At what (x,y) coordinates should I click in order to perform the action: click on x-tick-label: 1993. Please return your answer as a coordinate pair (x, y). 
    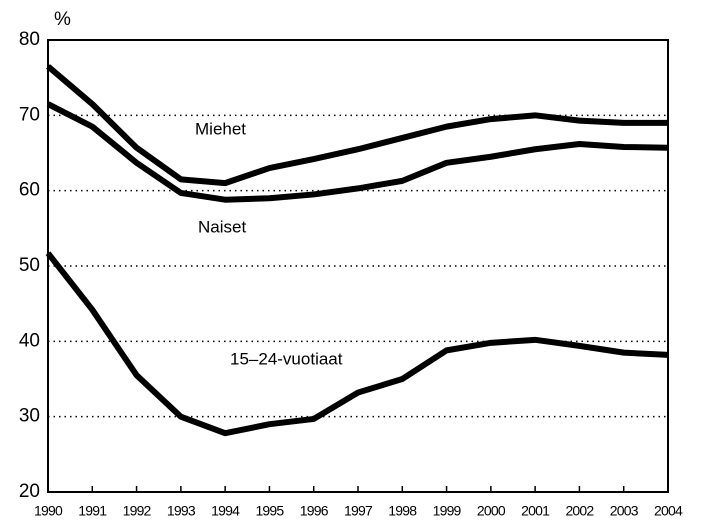
    Looking at the image, I should click on (181, 511).